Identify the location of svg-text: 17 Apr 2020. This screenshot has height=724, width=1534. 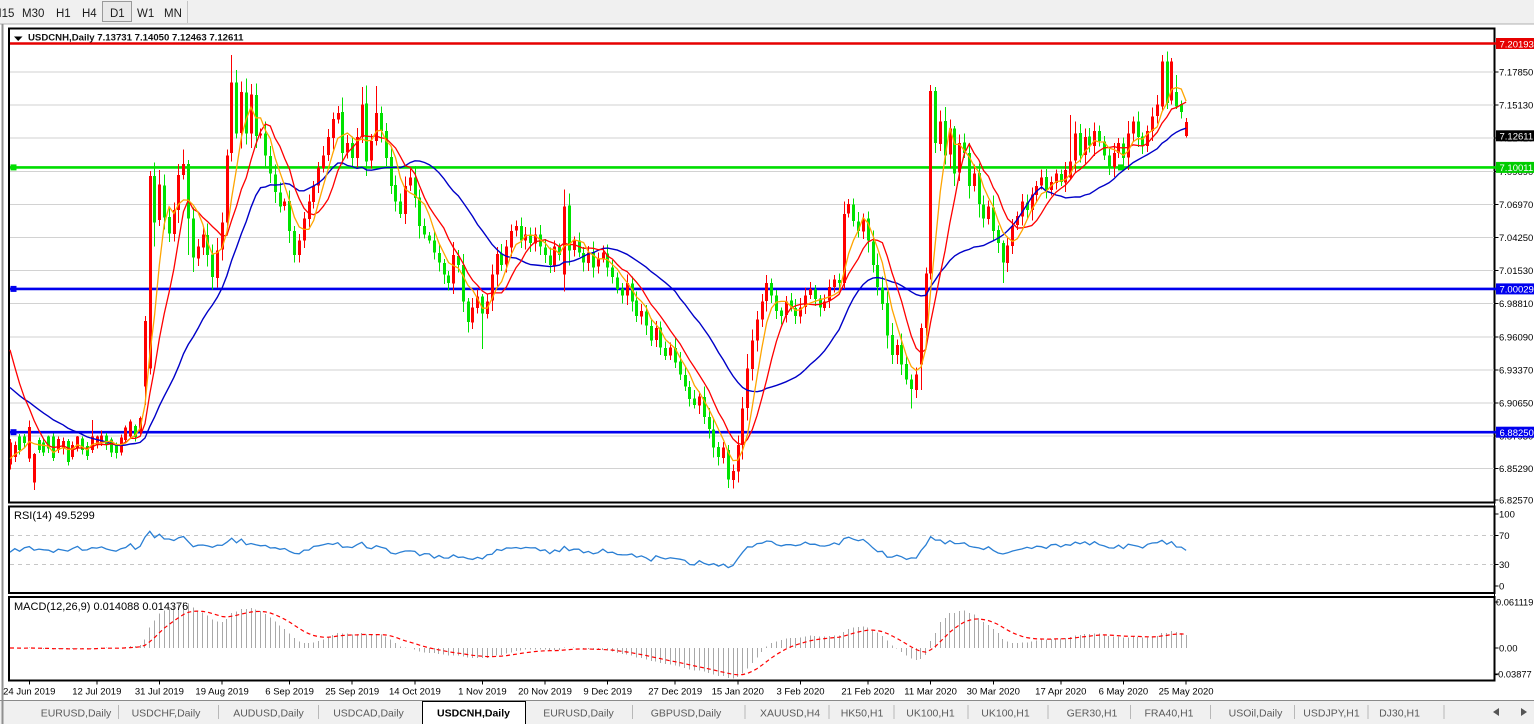
(1060, 692).